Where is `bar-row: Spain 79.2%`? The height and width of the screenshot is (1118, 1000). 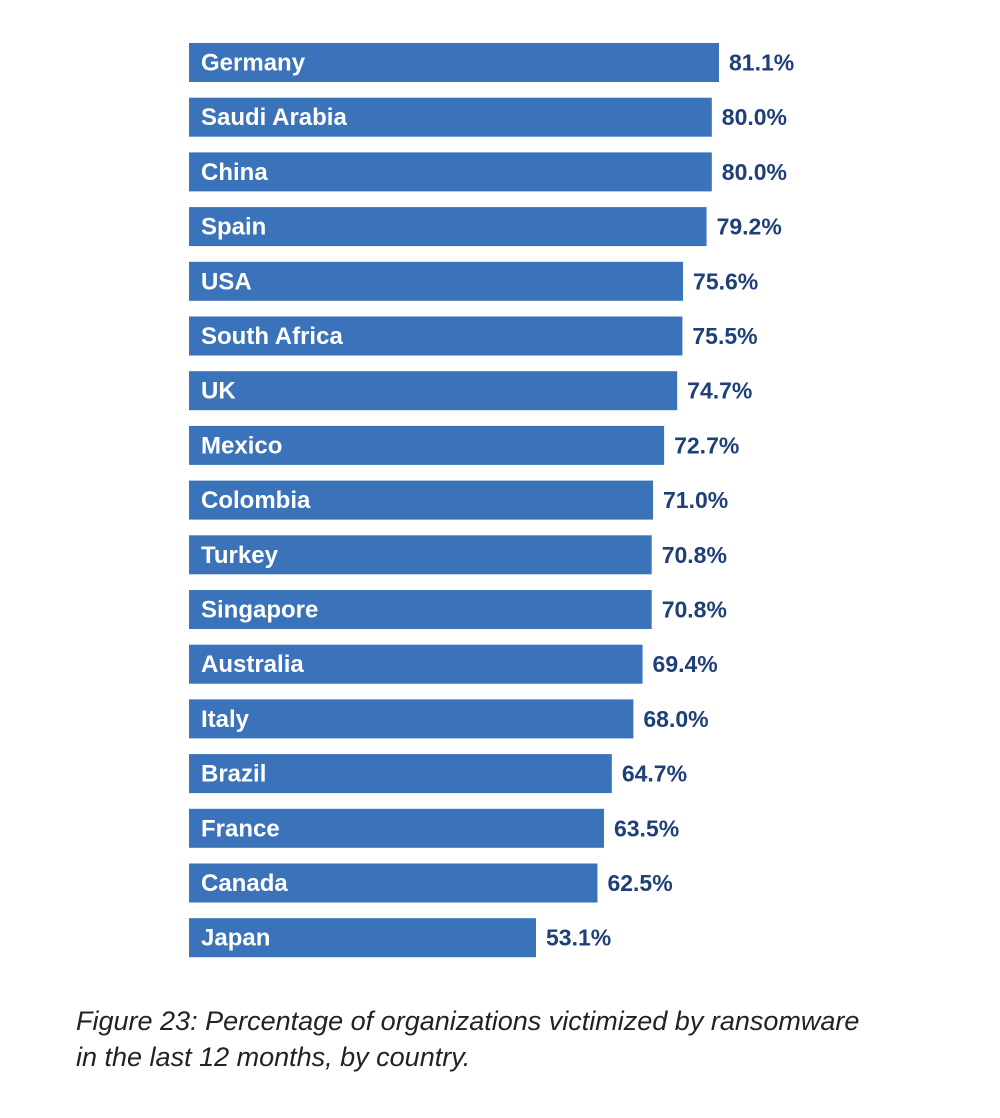
bar-row: Spain 79.2% is located at coordinates (485, 227).